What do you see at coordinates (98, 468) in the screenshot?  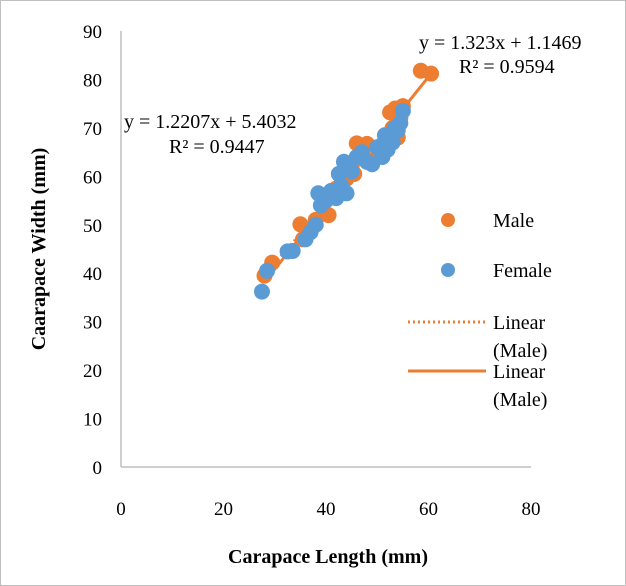 I see `y-tick-label: 0` at bounding box center [98, 468].